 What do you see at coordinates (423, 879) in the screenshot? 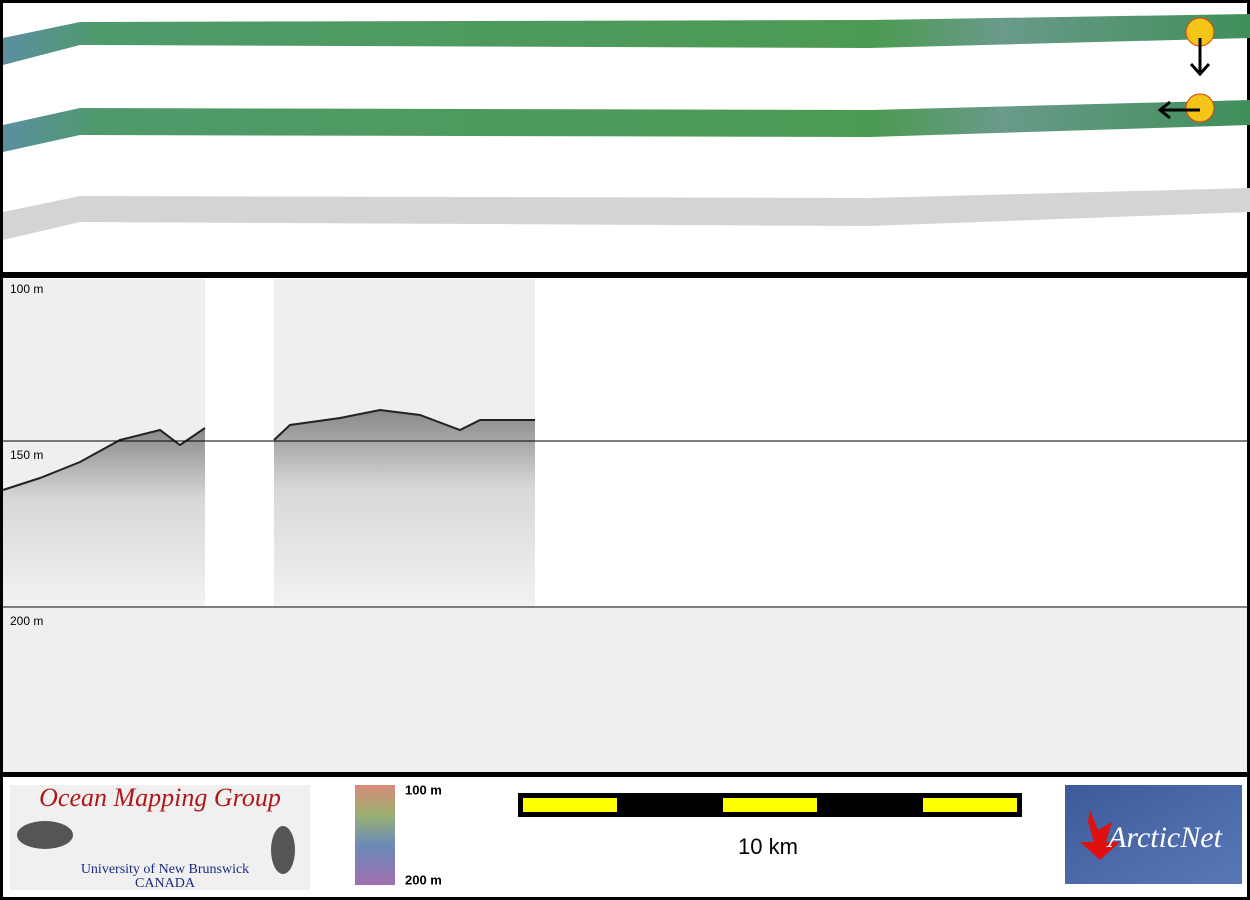
I see `colorbar-label: 200 m` at bounding box center [423, 879].